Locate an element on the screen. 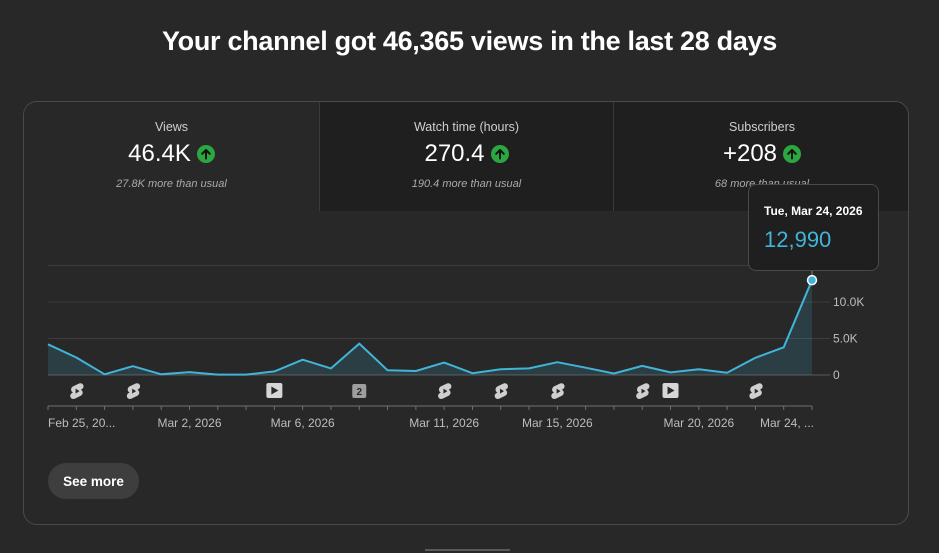  scroll-handle is located at coordinates (467, 550).